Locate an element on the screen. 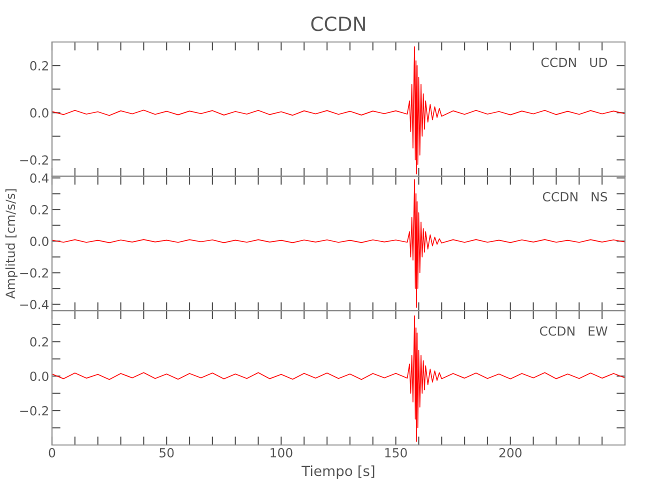 The height and width of the screenshot is (500, 650). y-tick-label: 0.4 is located at coordinates (39, 178).